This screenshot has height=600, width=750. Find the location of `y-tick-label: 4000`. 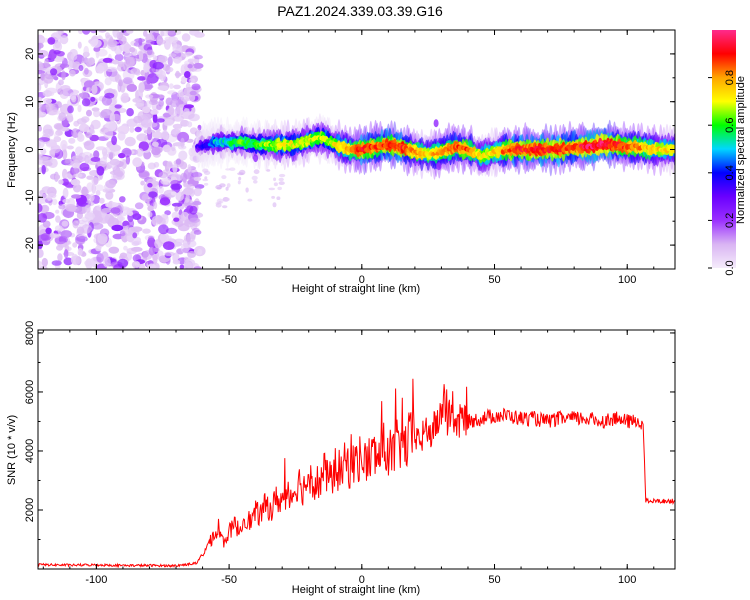

y-tick-label: 4000 is located at coordinates (30, 451).